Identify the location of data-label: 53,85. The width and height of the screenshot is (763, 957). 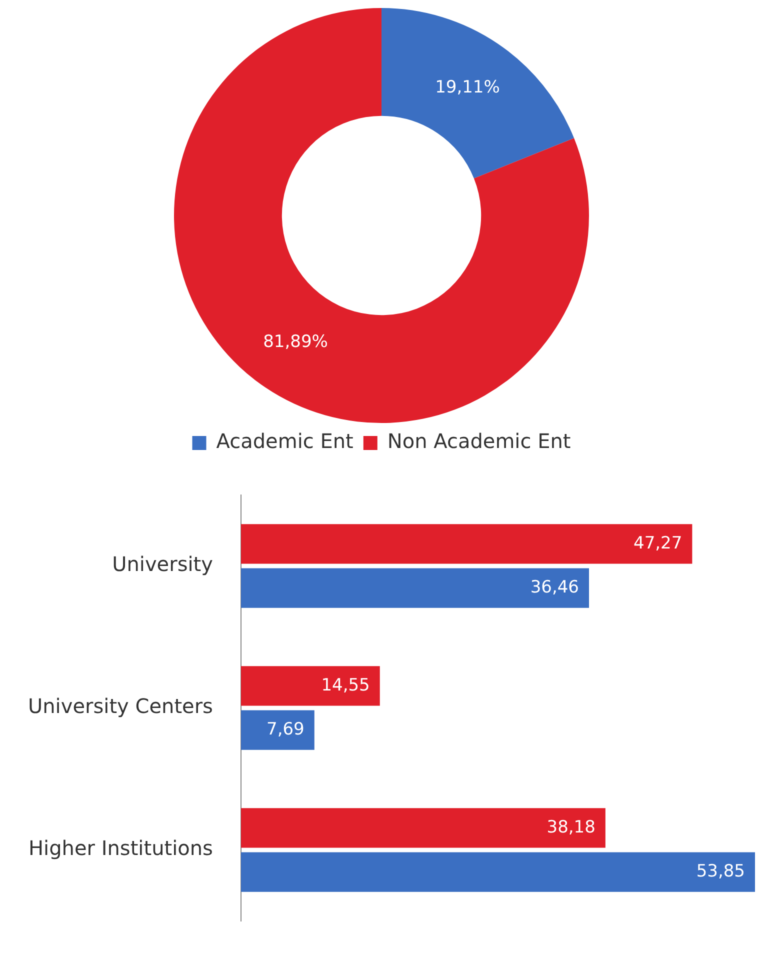
(720, 871).